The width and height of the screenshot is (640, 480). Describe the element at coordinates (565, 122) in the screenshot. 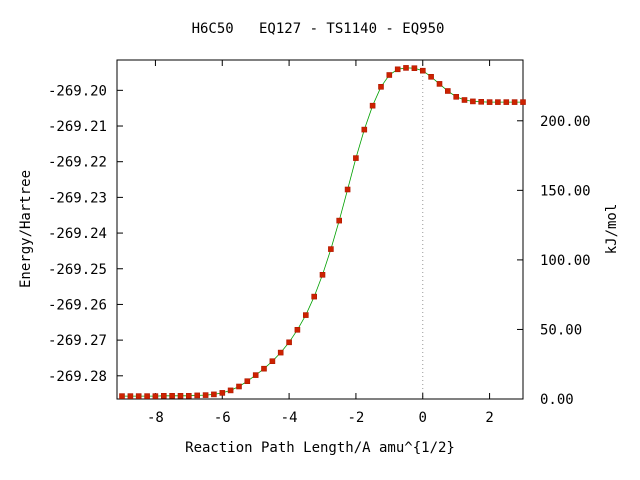

I see `y2-tick-label: 200.00` at that location.